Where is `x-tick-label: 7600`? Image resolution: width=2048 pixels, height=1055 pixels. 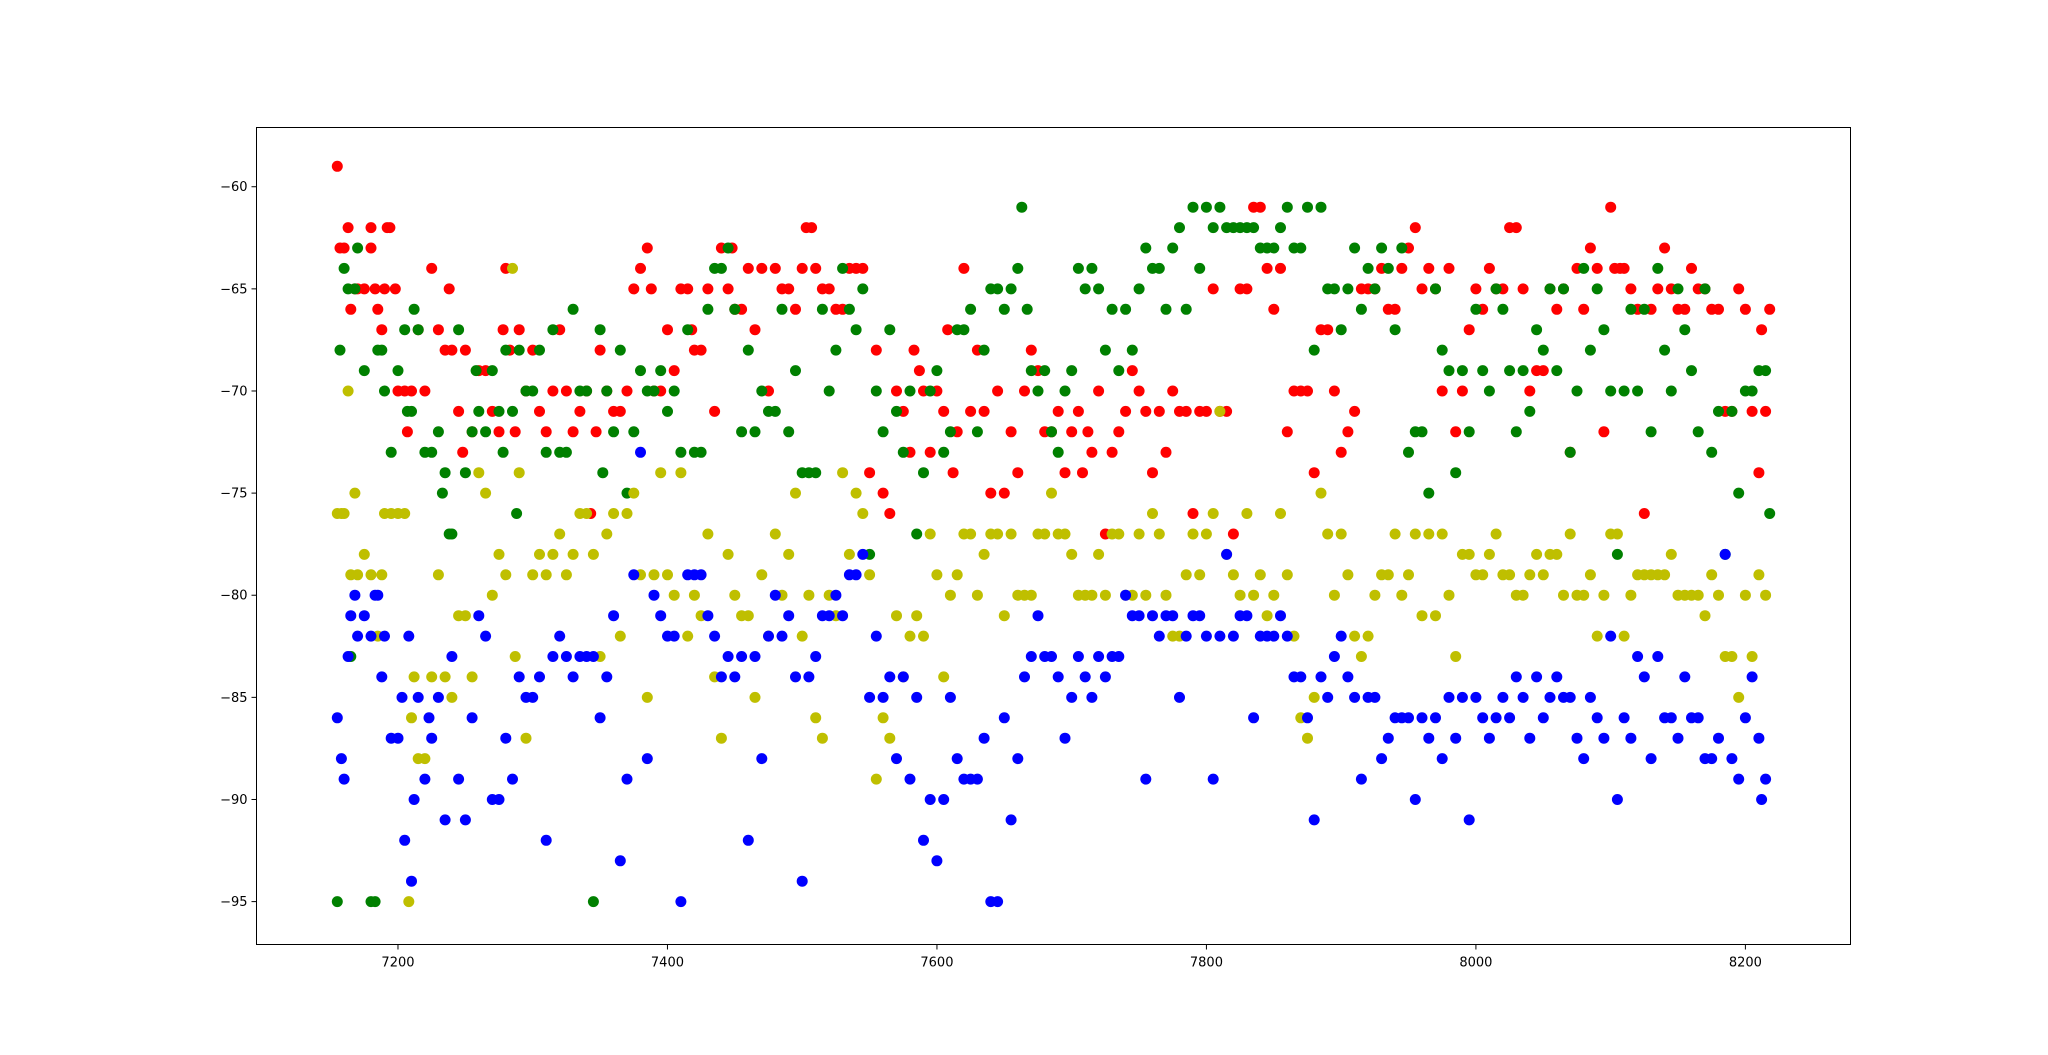
x-tick-label: 7600 is located at coordinates (936, 963).